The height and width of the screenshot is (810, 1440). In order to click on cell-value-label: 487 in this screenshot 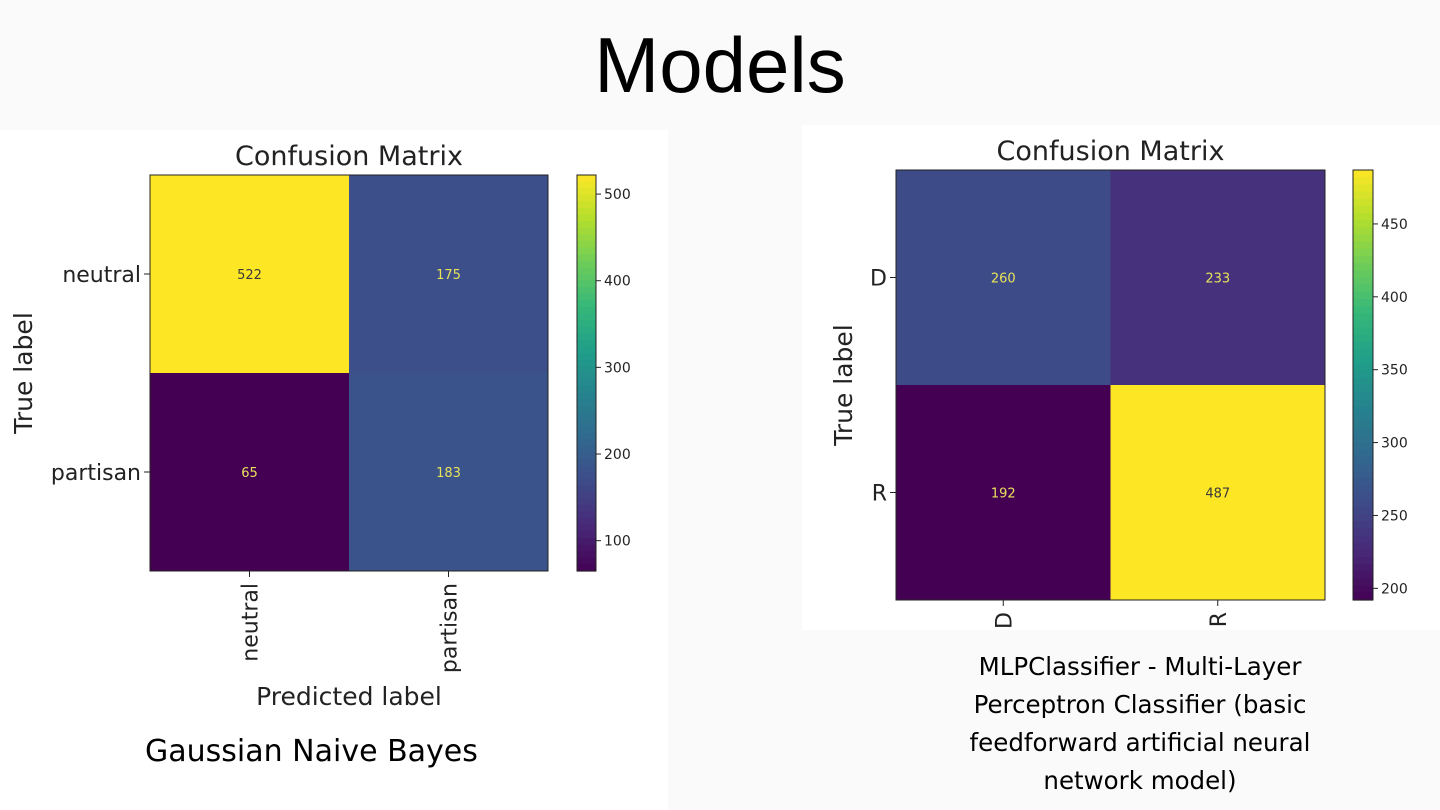, I will do `click(1217, 494)`.